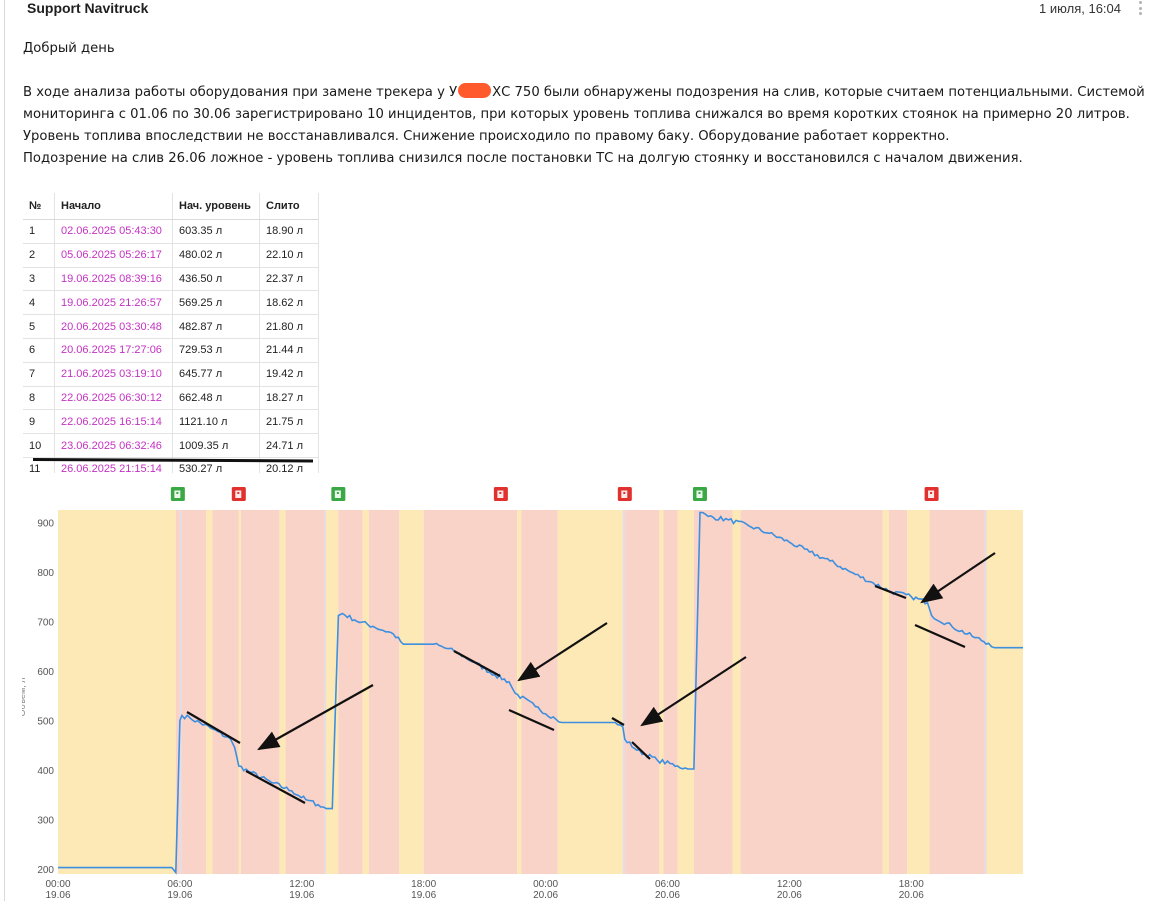 Image resolution: width=1157 pixels, height=906 pixels. Describe the element at coordinates (45, 721) in the screenshot. I see `y-tick-label: 500` at that location.